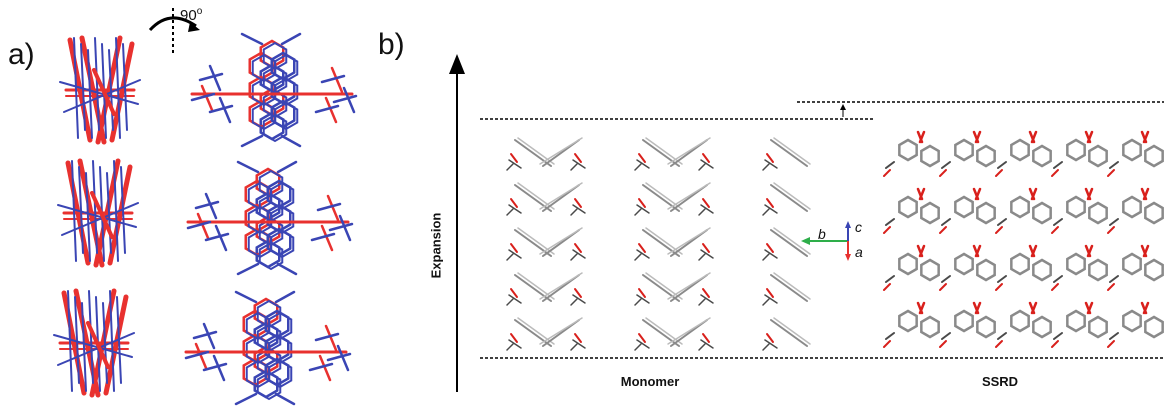 This screenshot has height=408, width=1164. I want to click on axis-a-arrow-head-icon, so click(848, 257).